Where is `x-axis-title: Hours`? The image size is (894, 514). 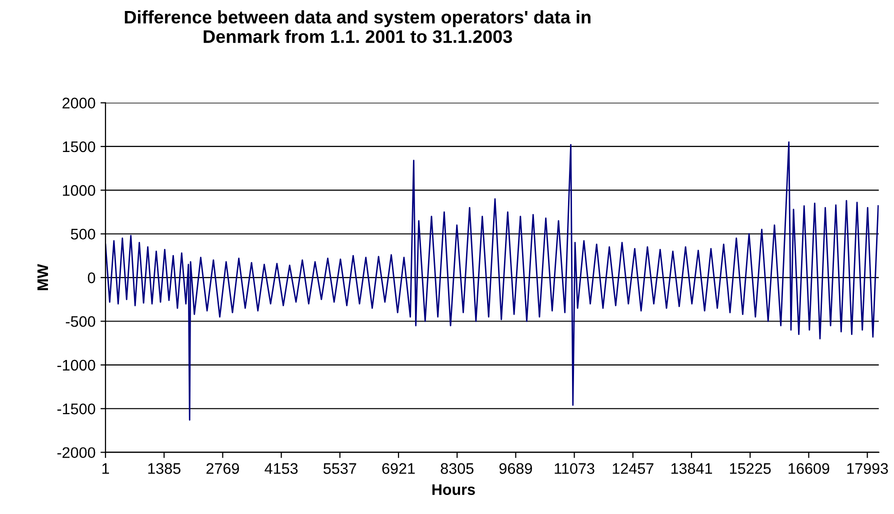 x-axis-title: Hours is located at coordinates (453, 489).